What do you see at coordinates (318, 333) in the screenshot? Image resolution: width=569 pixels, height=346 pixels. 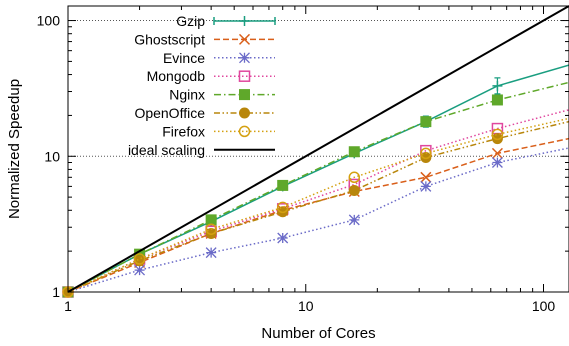 I see `x-axis-label: Number of Cores` at bounding box center [318, 333].